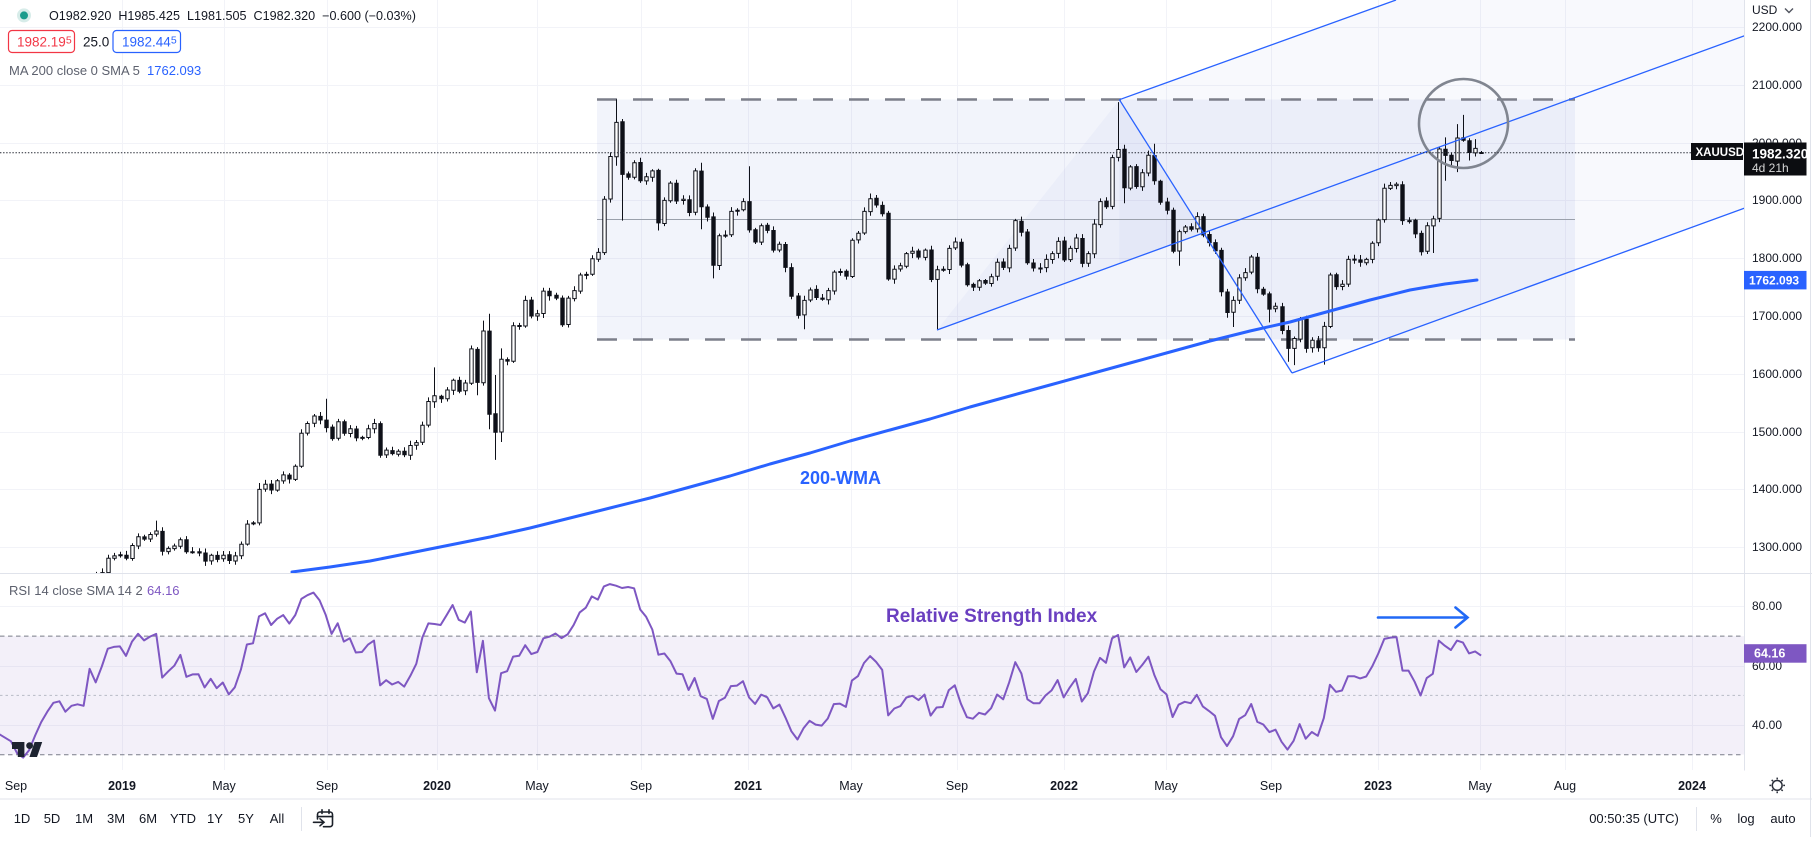 This screenshot has height=842, width=1812. I want to click on svg-text: 5D, so click(52, 818).